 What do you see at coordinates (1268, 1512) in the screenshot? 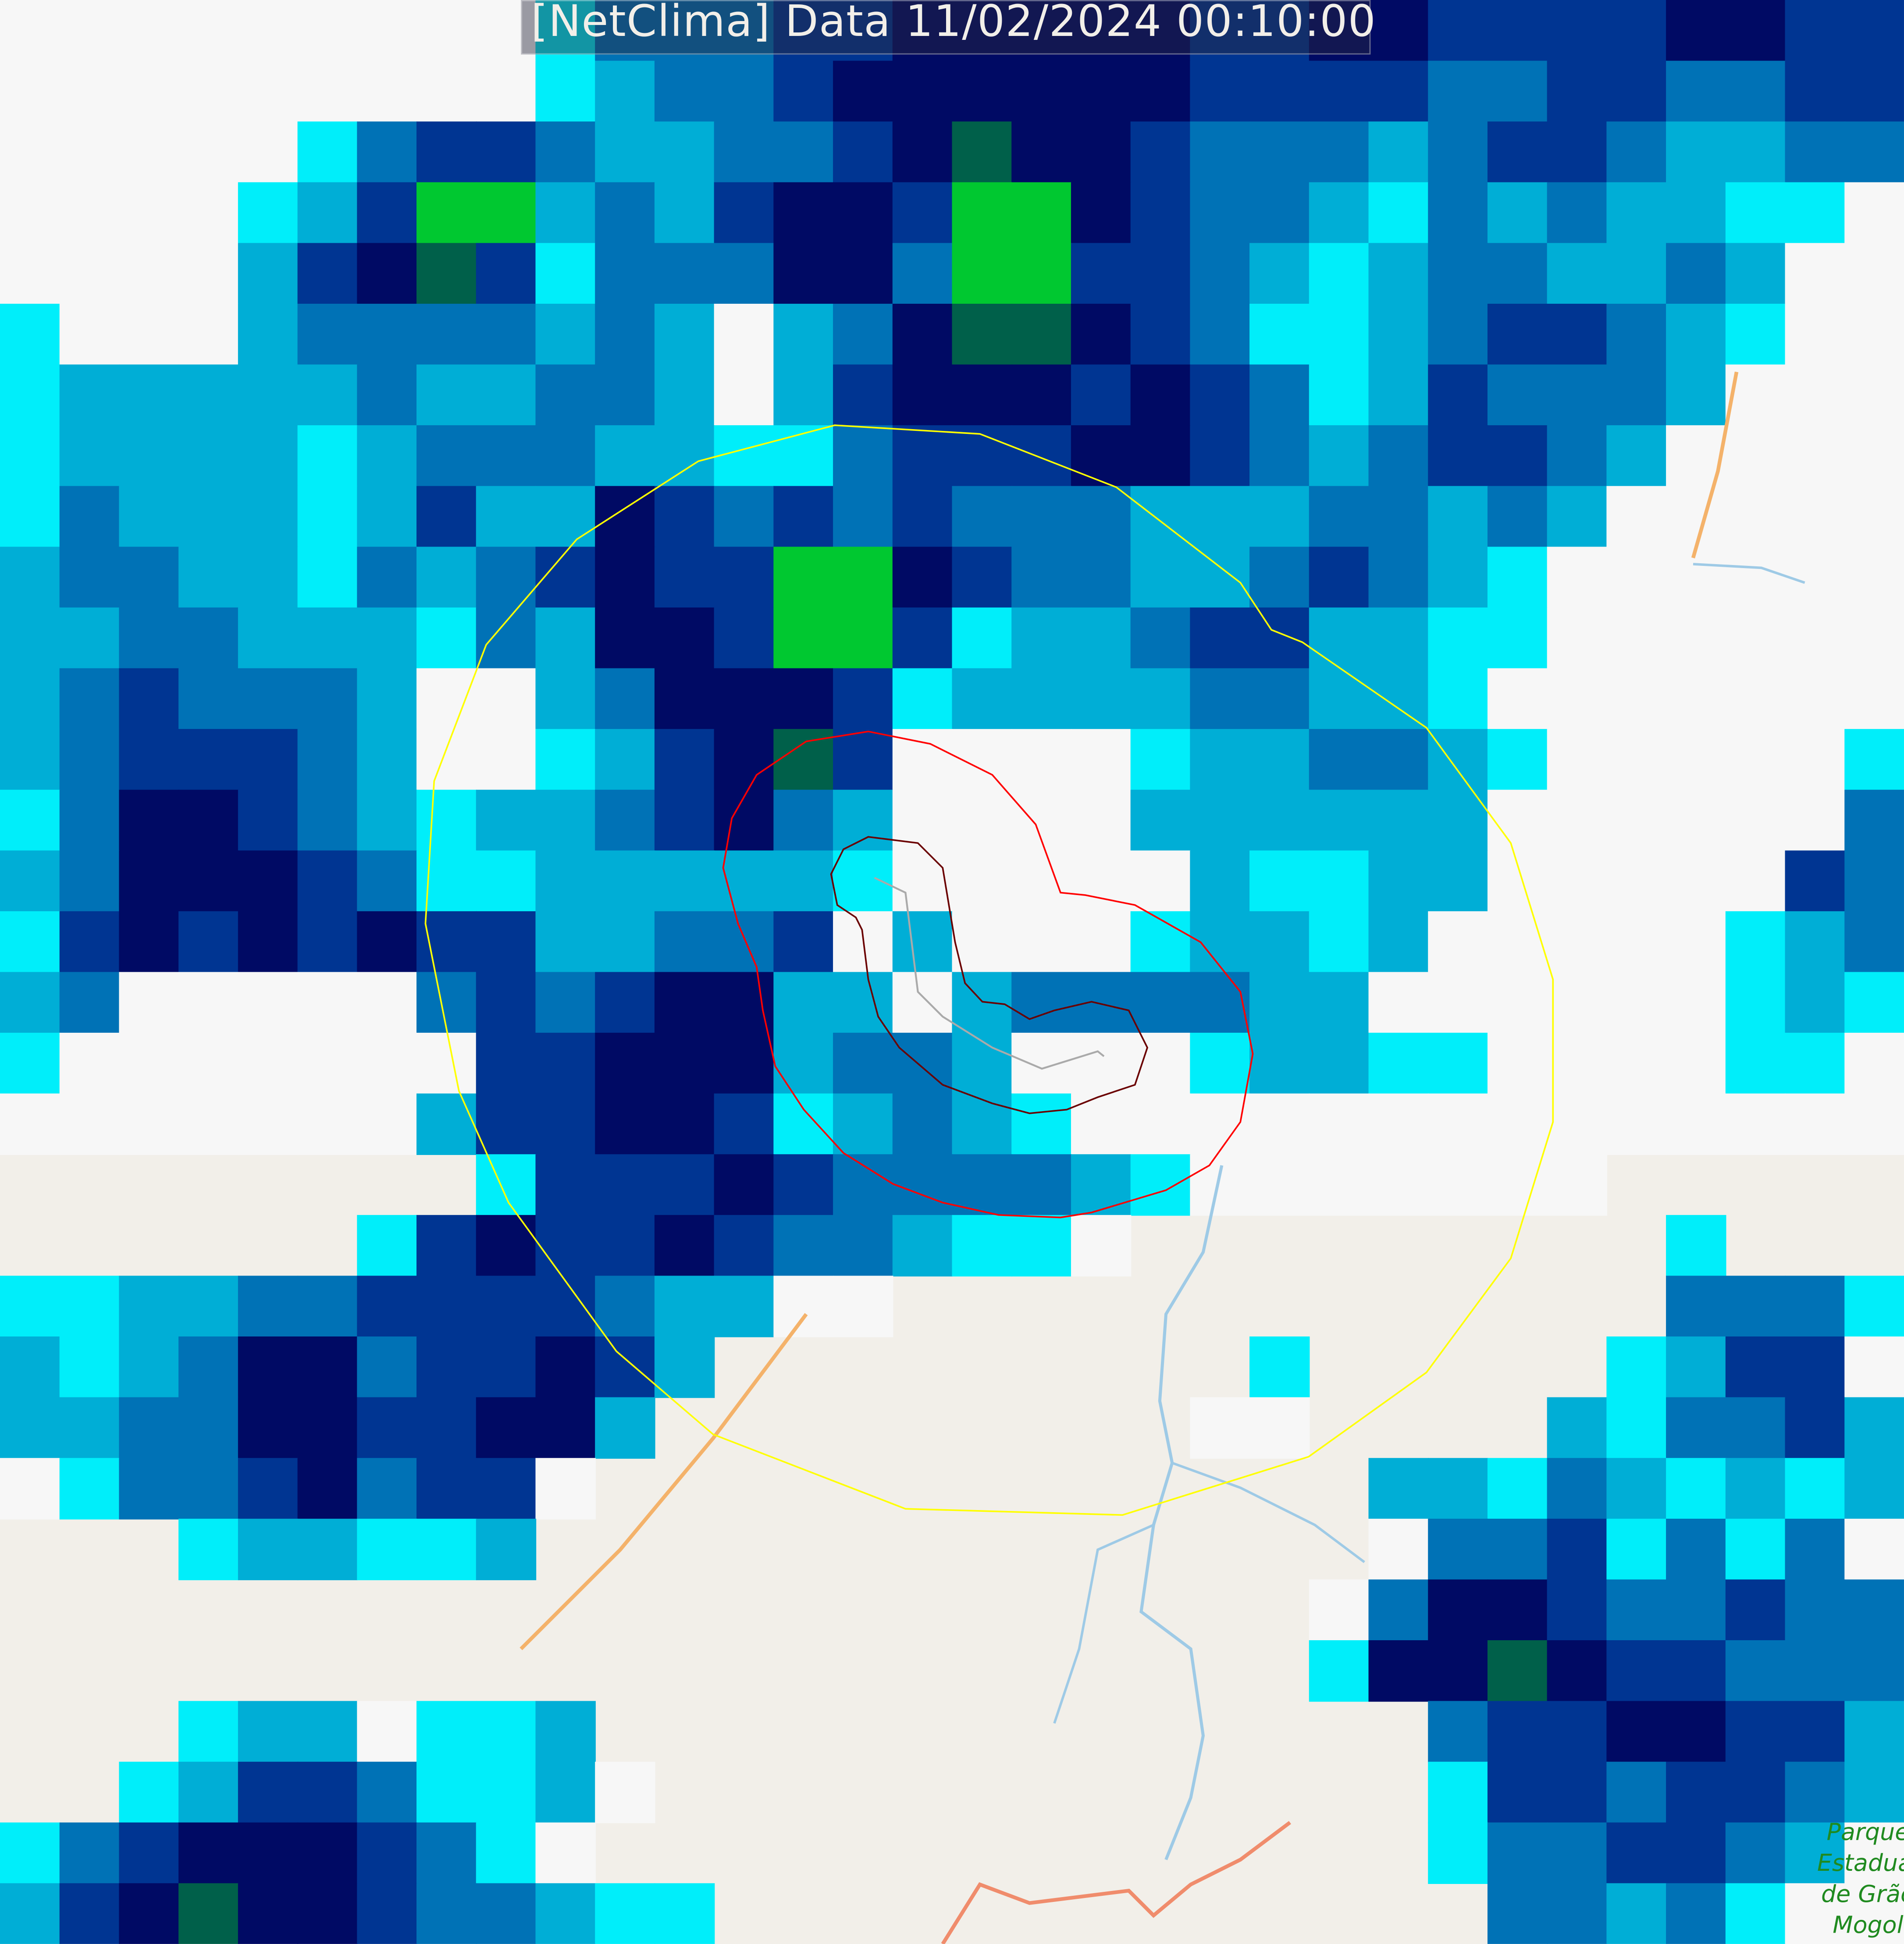
I see `river` at bounding box center [1268, 1512].